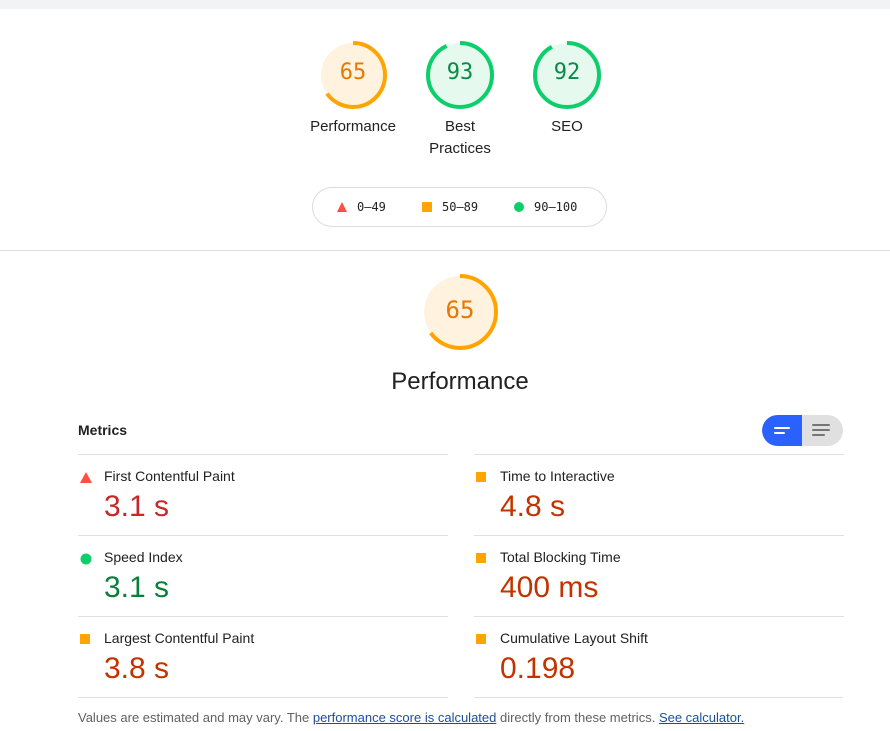 The height and width of the screenshot is (731, 890). I want to click on performance-gauge-large: 65, so click(460, 312).